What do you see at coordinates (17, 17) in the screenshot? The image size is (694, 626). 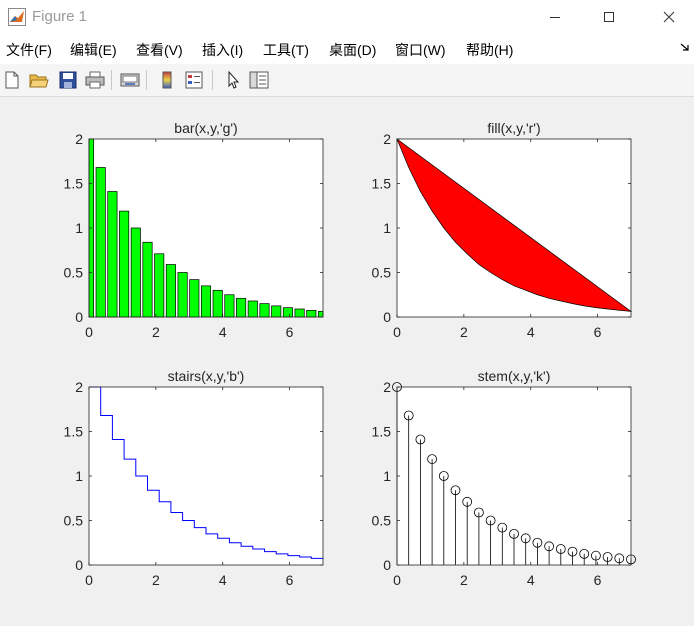 I see `matlab-logo-icon` at bounding box center [17, 17].